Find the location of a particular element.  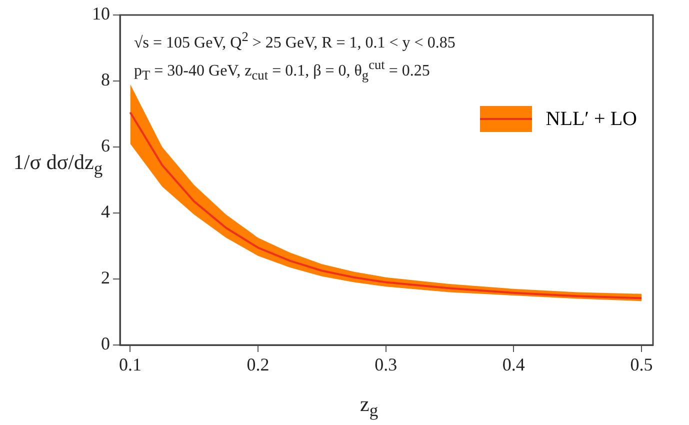

x-tick-label: 0.3 is located at coordinates (386, 364).